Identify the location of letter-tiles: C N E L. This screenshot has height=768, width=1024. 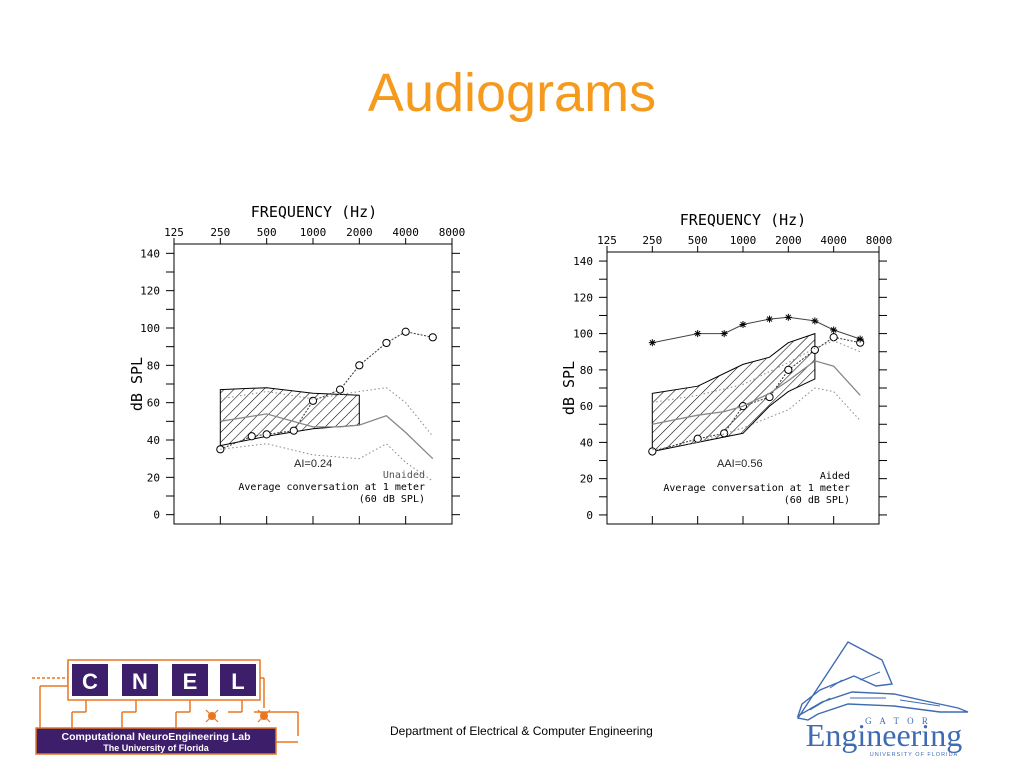
(164, 680).